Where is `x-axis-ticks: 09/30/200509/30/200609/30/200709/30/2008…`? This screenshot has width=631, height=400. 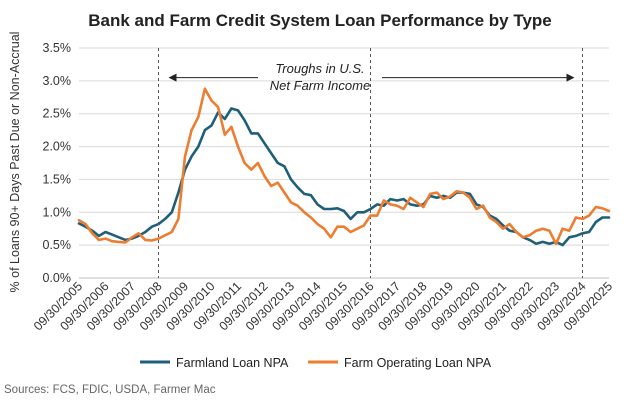
x-axis-ticks: 09/30/200509/30/200609/30/200709/30/2008… is located at coordinates (323, 306).